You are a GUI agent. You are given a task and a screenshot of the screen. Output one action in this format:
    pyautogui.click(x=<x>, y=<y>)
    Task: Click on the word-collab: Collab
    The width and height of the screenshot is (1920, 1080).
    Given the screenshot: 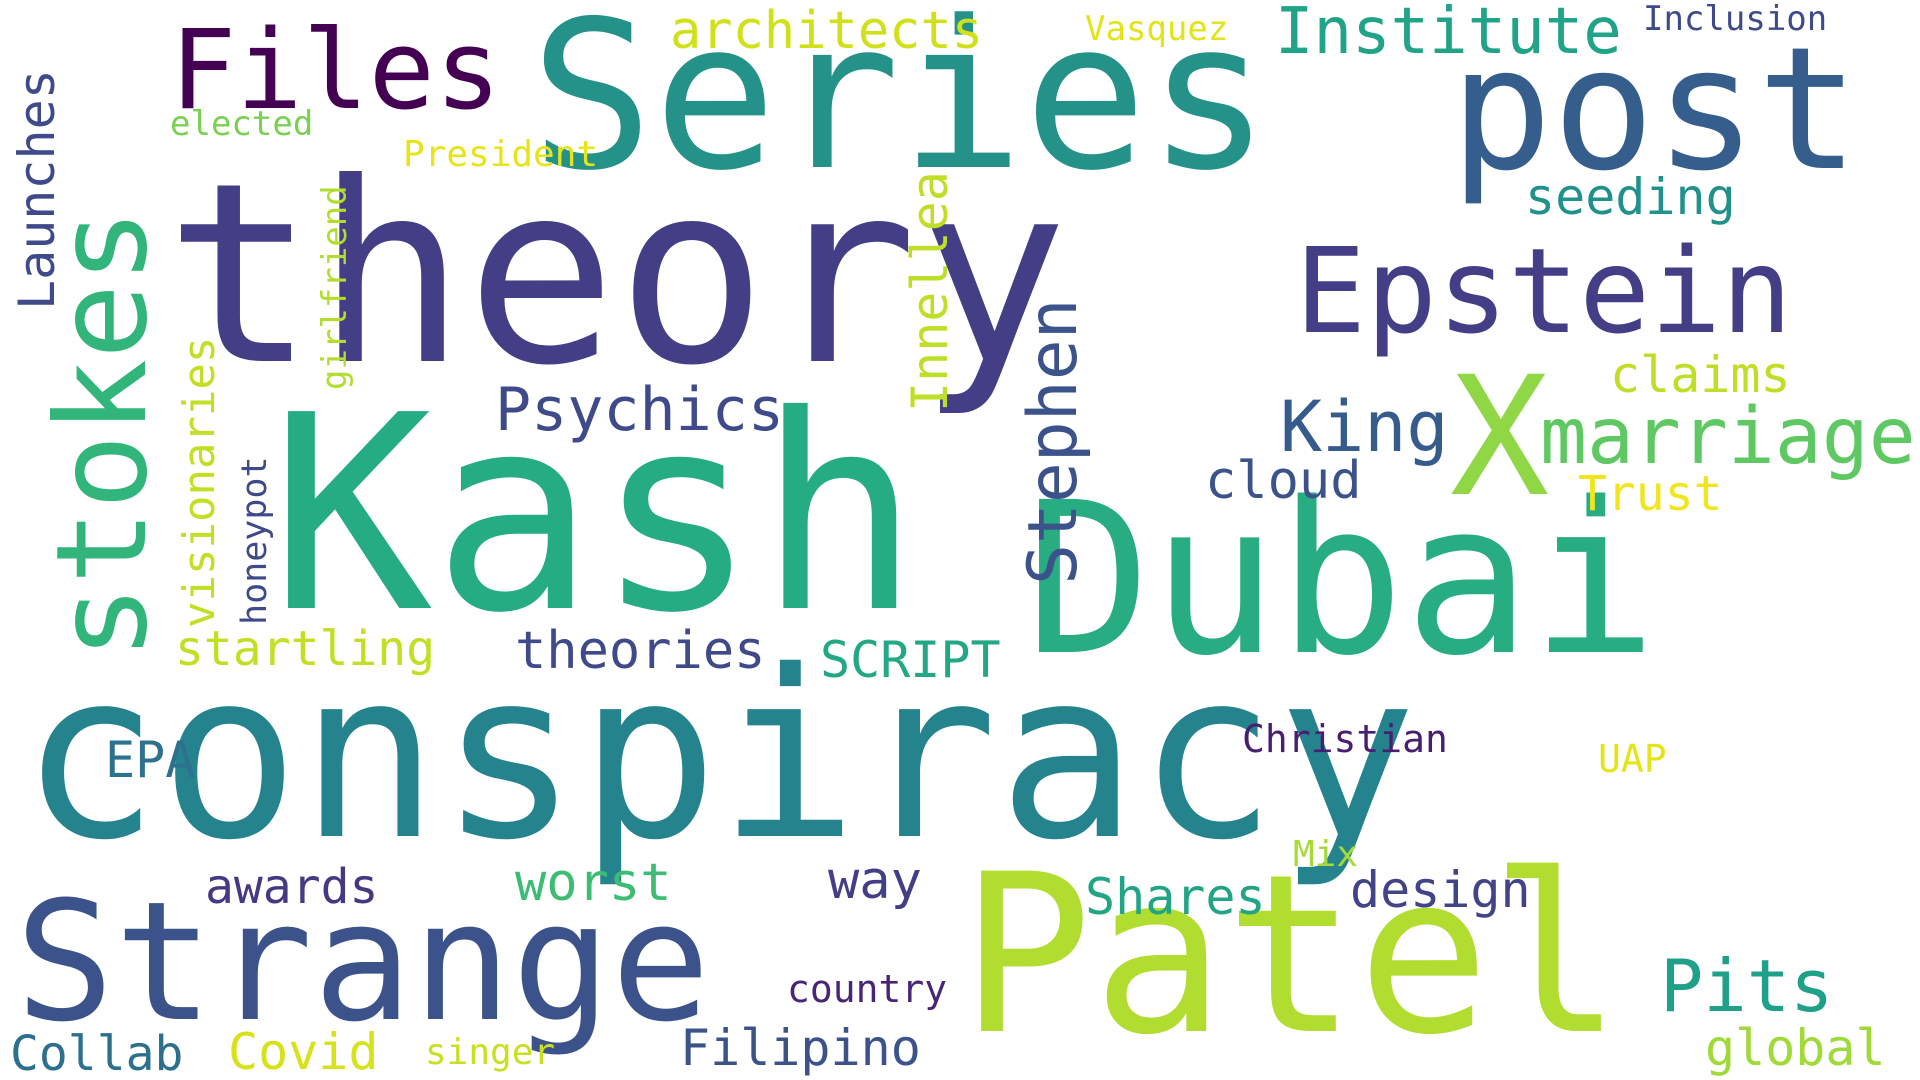 What is the action you would take?
    pyautogui.click(x=97, y=1053)
    